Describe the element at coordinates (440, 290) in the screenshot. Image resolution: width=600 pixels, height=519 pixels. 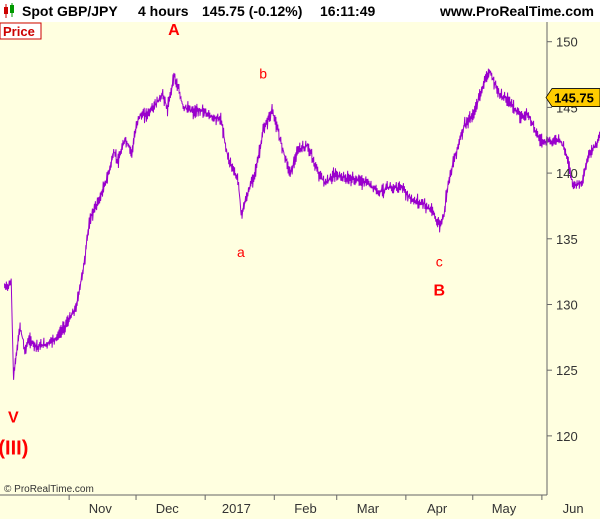
I see `wave-label: B` at that location.